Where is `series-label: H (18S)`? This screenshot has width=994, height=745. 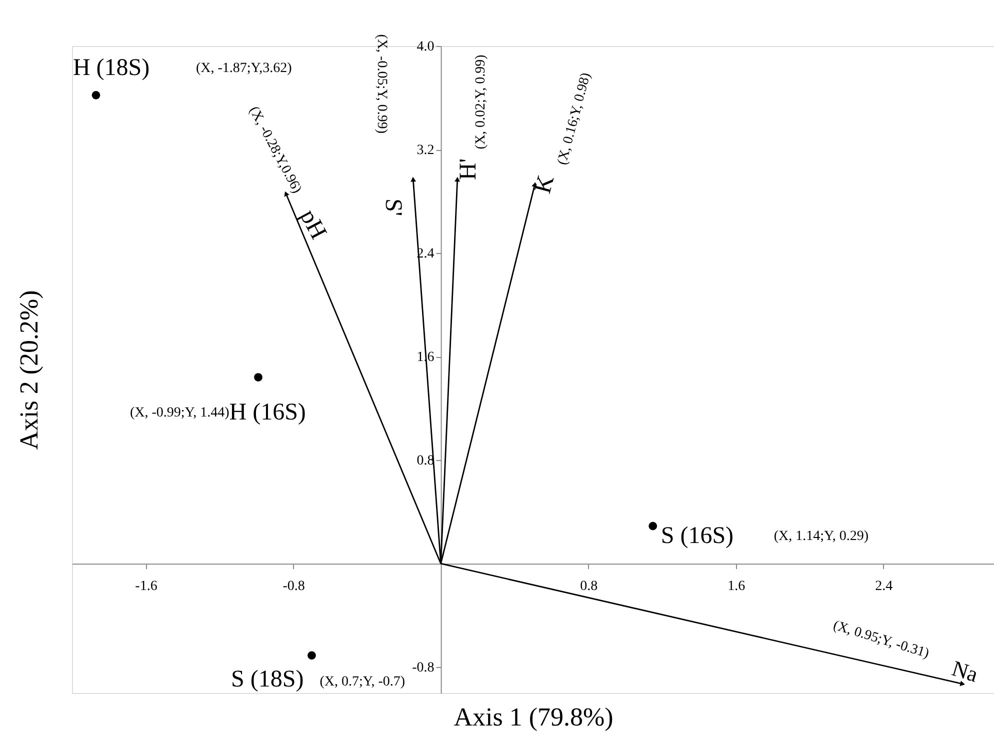 series-label: H (18S) is located at coordinates (111, 68).